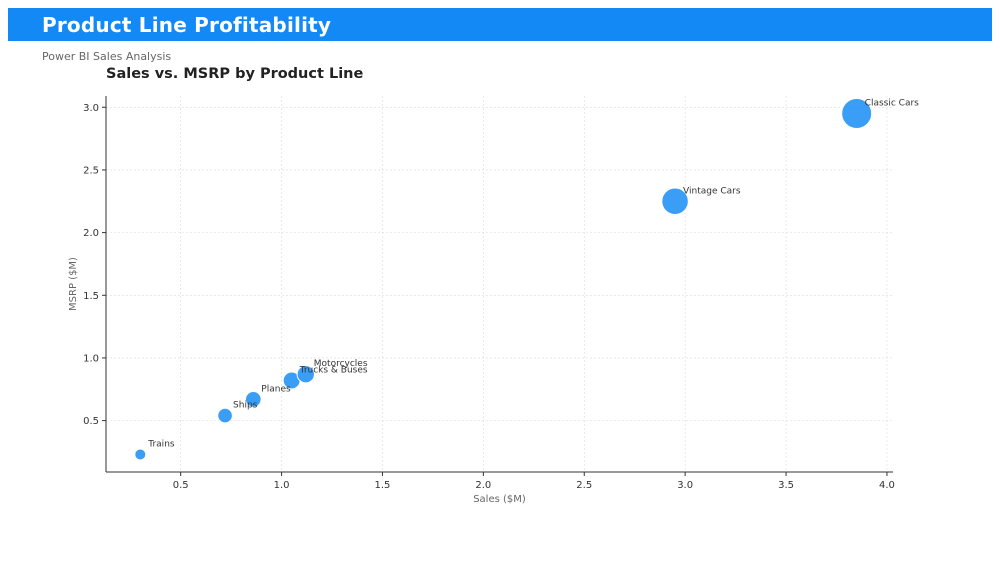  I want to click on chart-title: Sales vs. MSRP by Product Line, so click(235, 74).